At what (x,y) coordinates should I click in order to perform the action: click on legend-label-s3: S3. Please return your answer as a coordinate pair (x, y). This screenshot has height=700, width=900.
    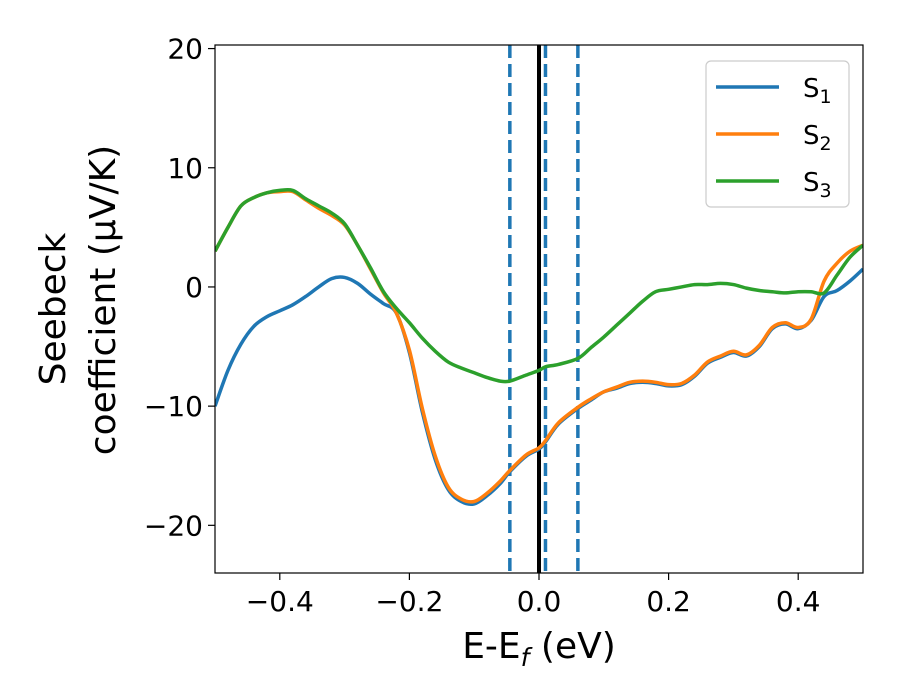
    Looking at the image, I should click on (817, 185).